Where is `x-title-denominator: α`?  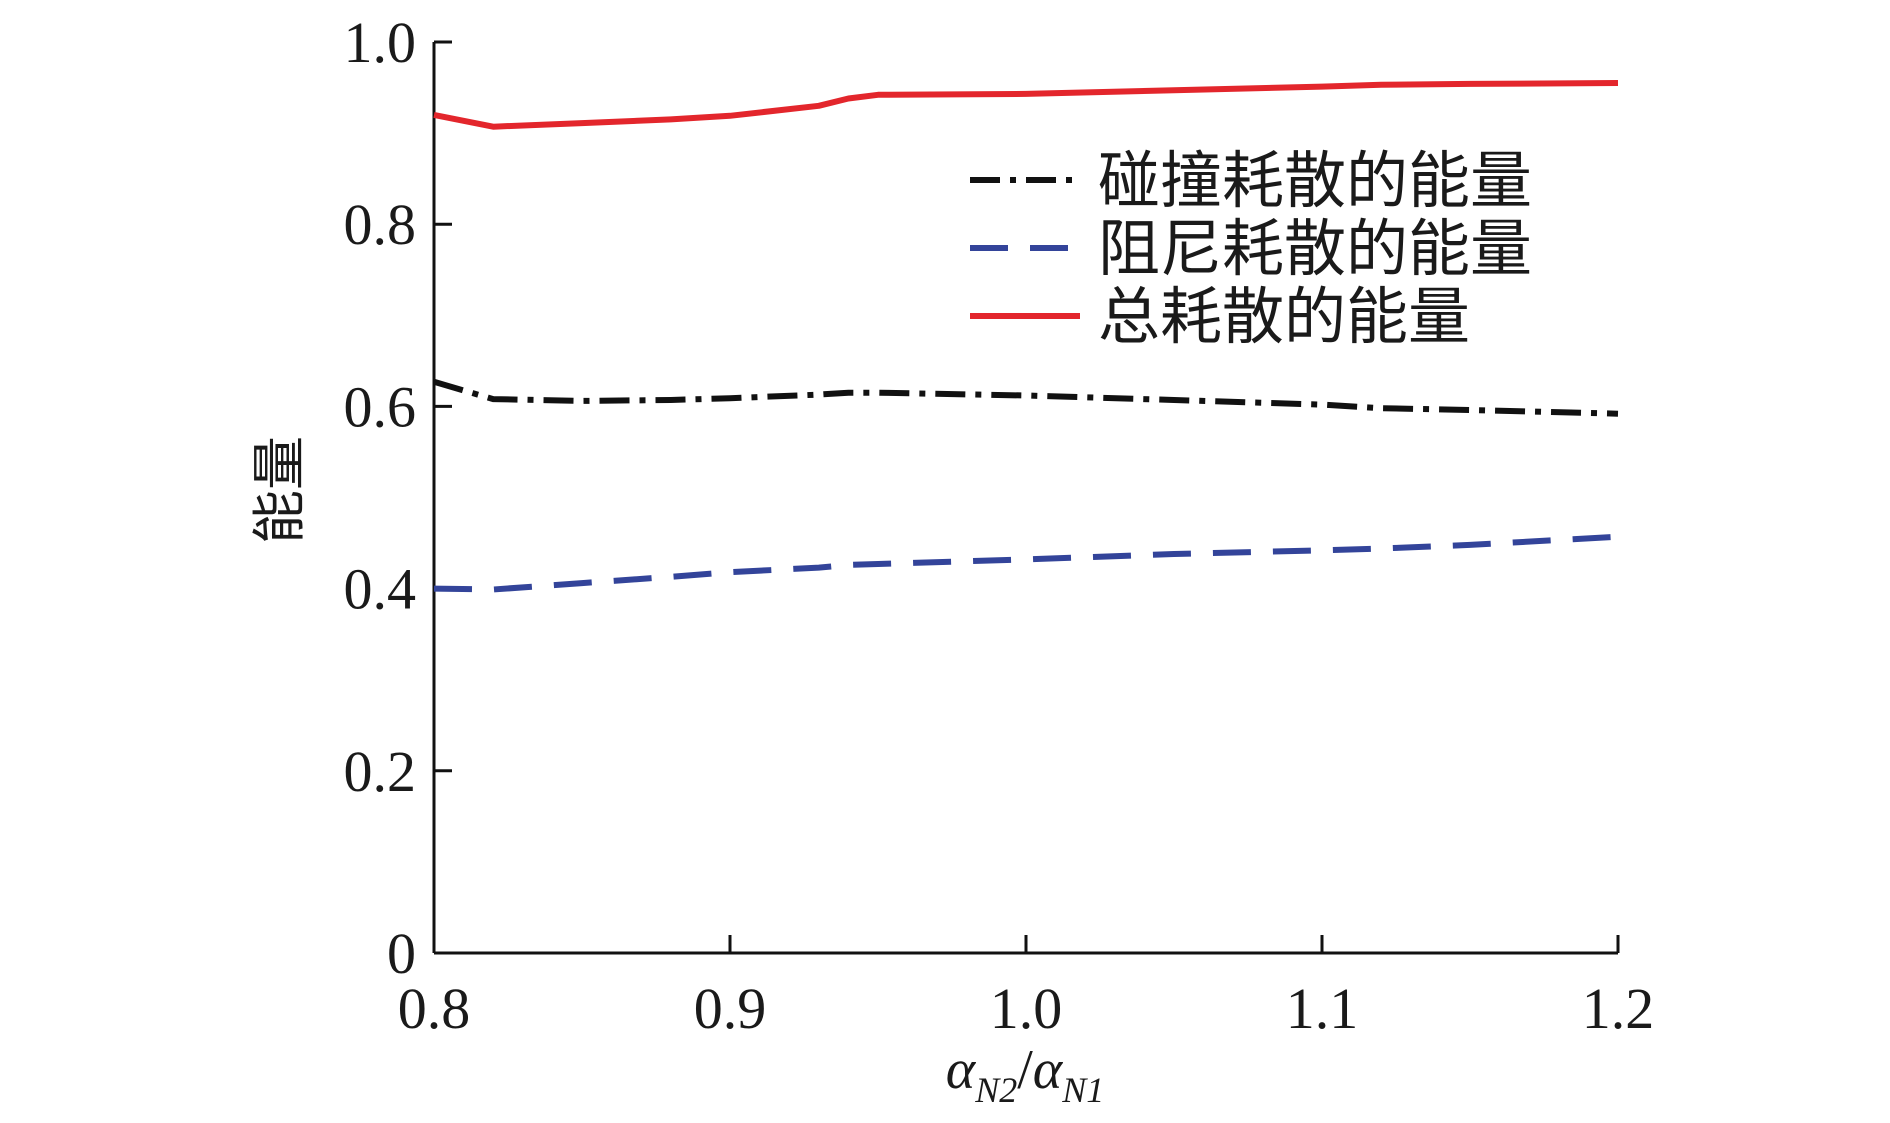 x-title-denominator: α is located at coordinates (1048, 1070).